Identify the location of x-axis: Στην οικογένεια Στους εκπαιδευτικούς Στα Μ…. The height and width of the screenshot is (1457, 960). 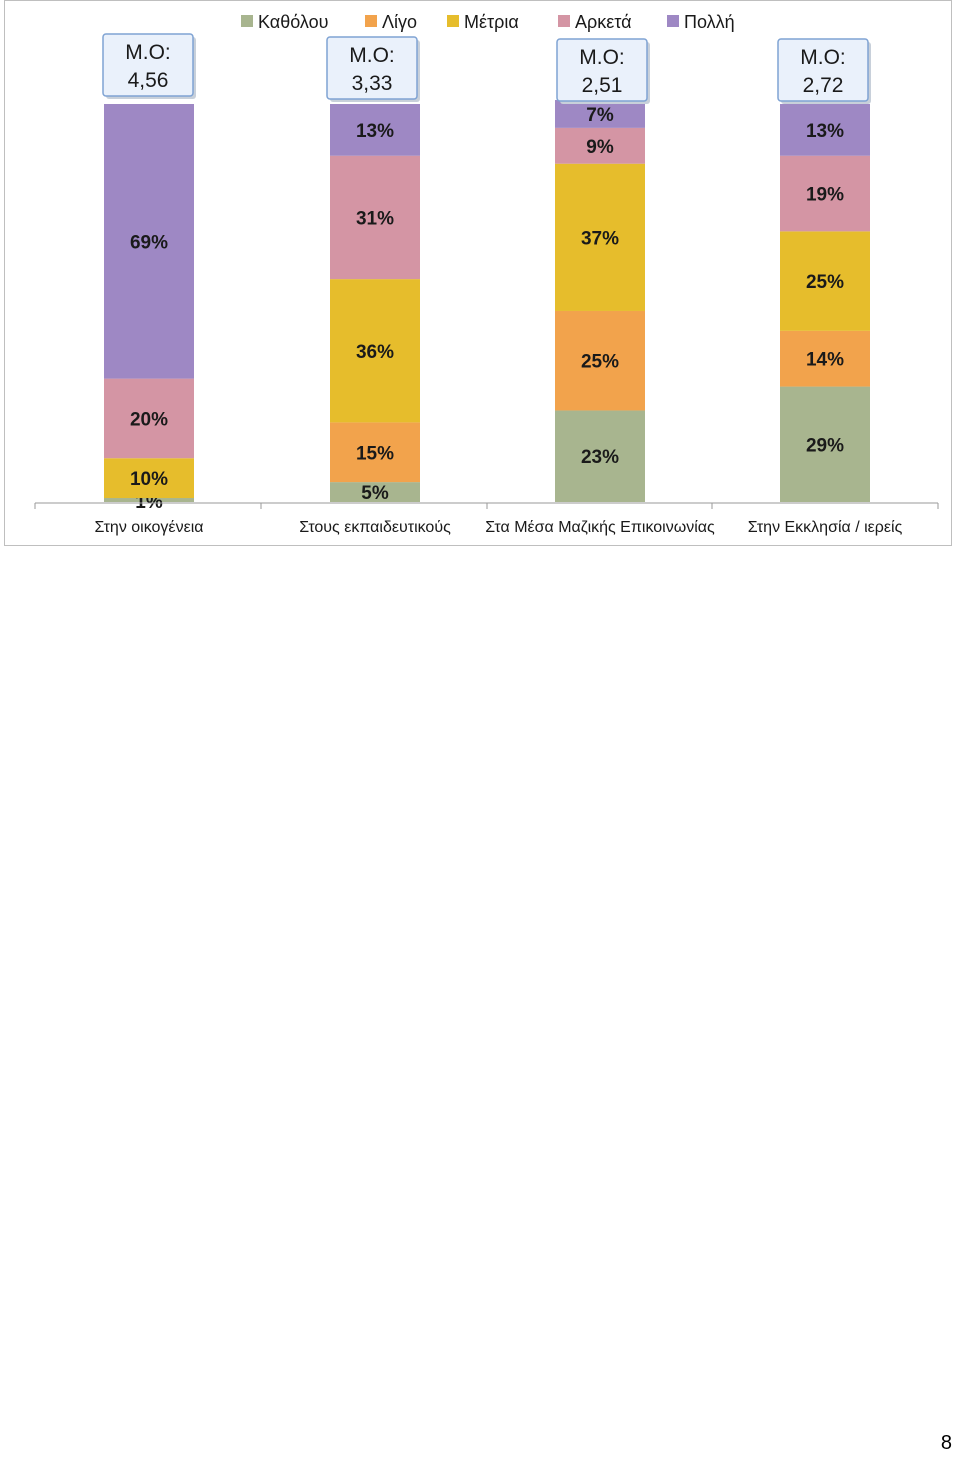
(486, 519).